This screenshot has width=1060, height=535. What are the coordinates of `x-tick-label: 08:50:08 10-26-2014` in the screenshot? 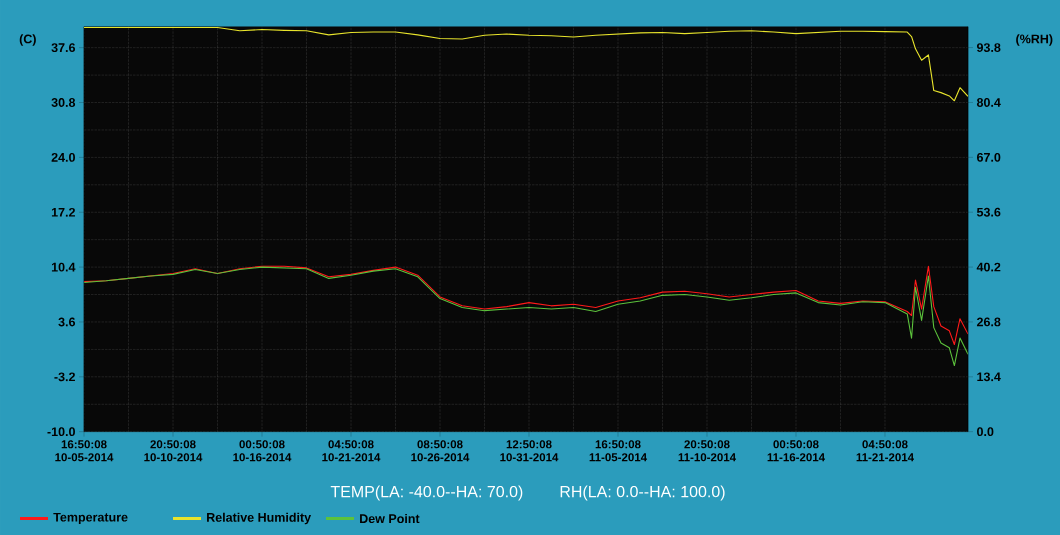 It's located at (440, 451).